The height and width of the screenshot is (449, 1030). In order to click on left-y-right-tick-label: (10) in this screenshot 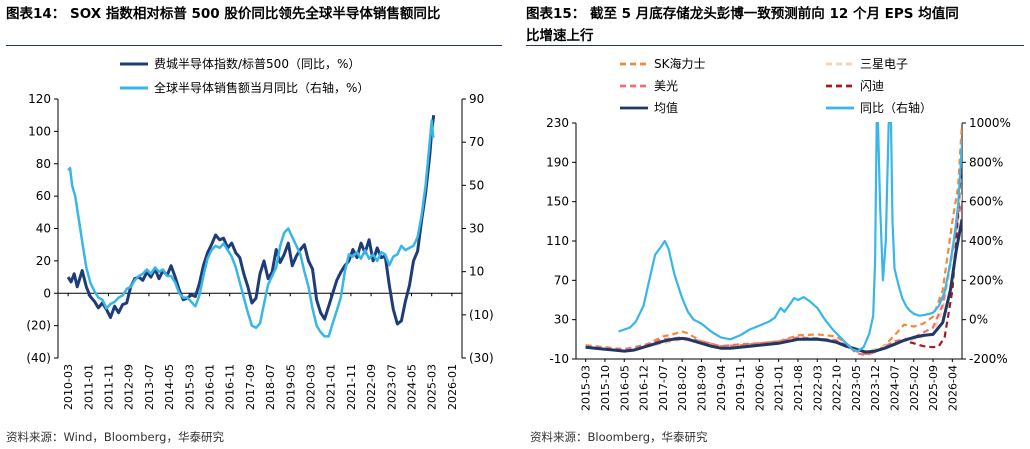, I will do `click(481, 315)`.